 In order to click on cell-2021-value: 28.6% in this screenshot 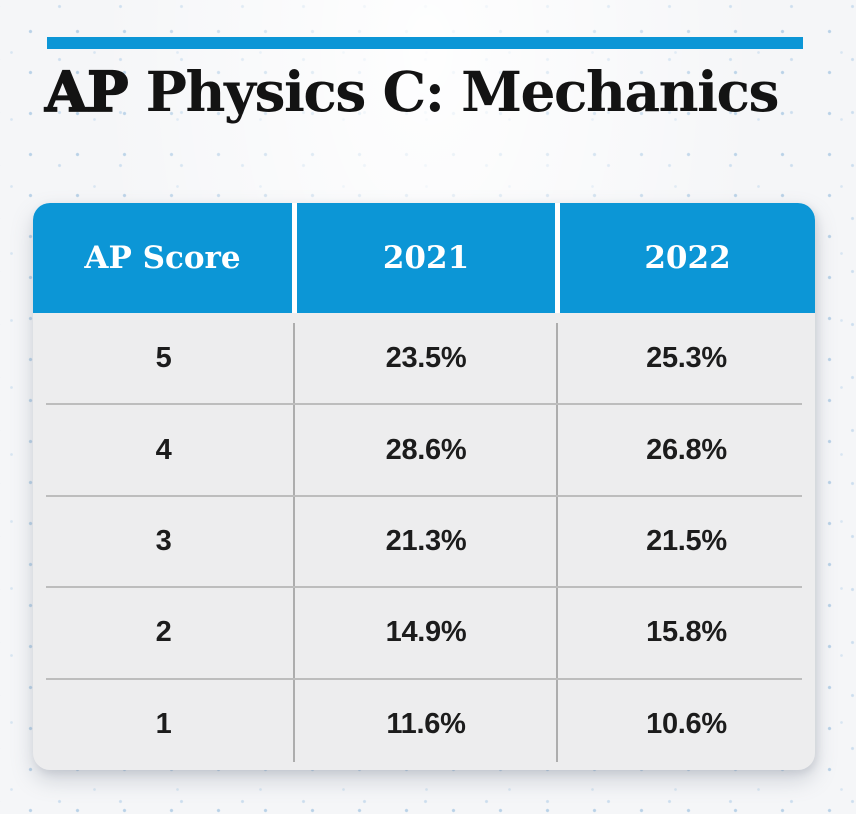, I will do `click(426, 449)`.